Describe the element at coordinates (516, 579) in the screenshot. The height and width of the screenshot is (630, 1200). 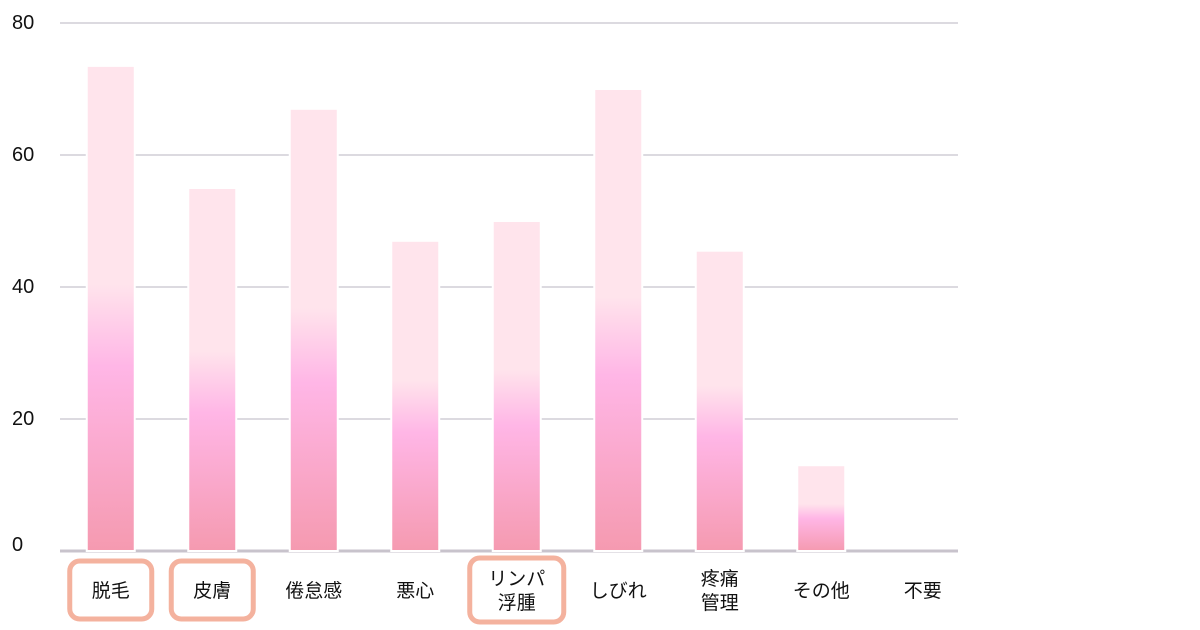
I see `x-category-label: リンパ` at that location.